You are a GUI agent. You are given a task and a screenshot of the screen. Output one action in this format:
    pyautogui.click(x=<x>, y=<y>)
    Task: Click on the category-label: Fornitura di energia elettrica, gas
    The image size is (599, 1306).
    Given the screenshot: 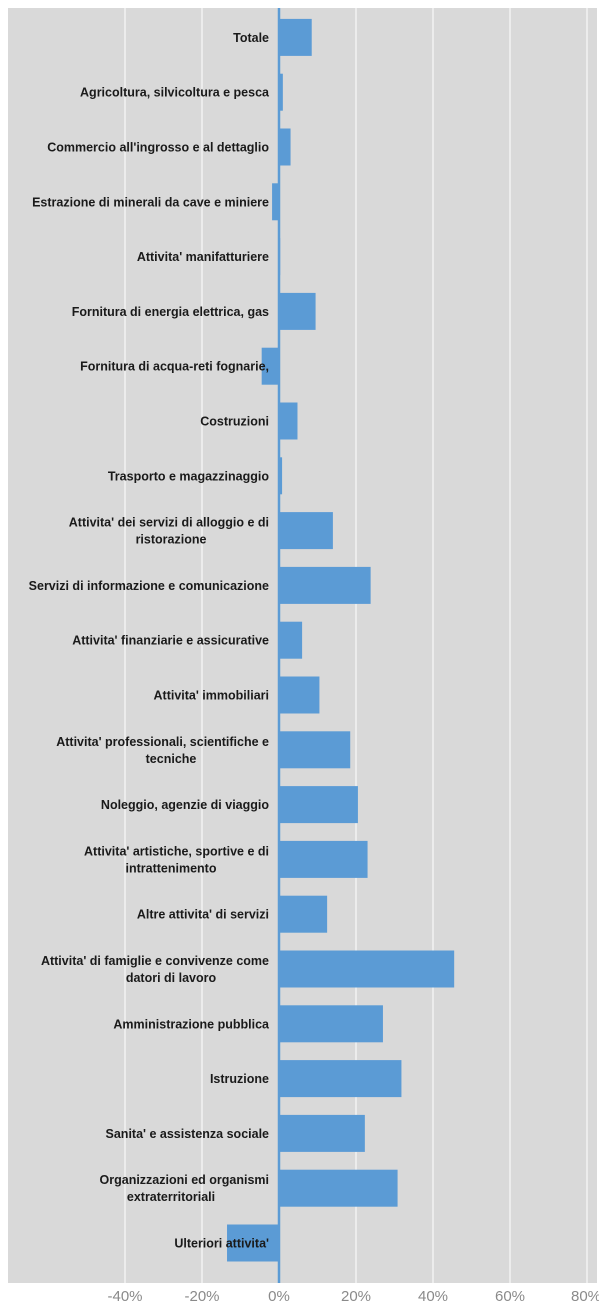 What is the action you would take?
    pyautogui.click(x=170, y=312)
    